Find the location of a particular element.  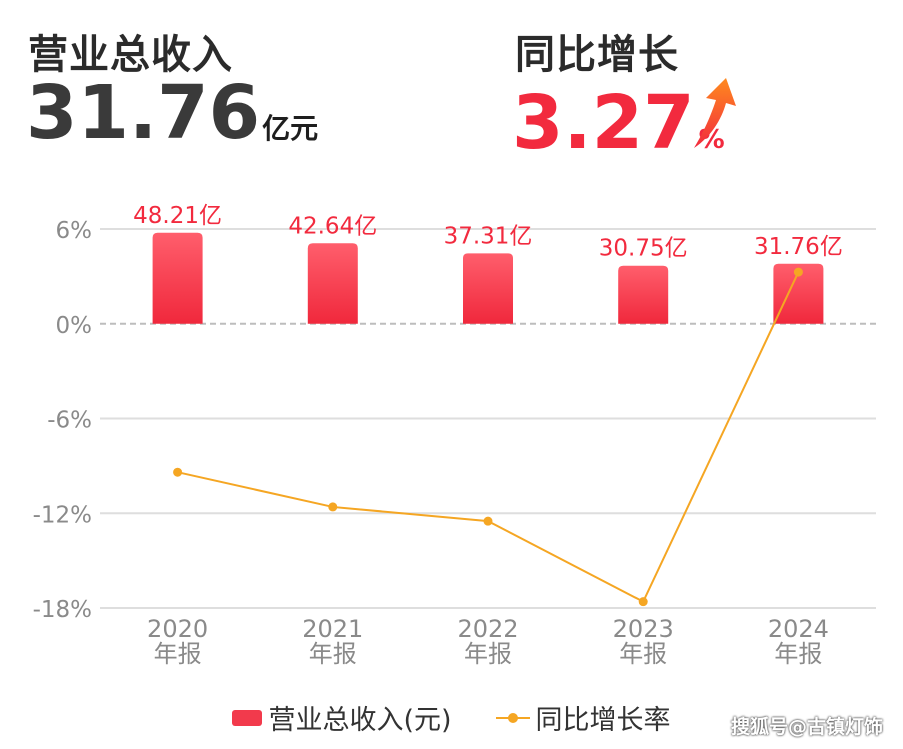

y-tick-label-3: -12% is located at coordinates (62, 515).